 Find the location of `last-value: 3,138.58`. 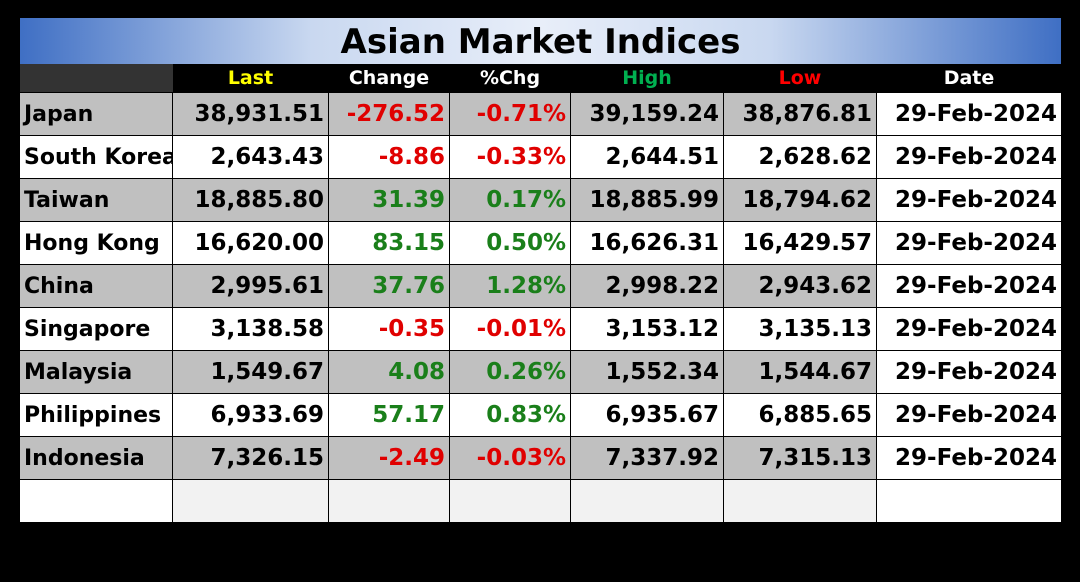

last-value: 3,138.58 is located at coordinates (250, 329).